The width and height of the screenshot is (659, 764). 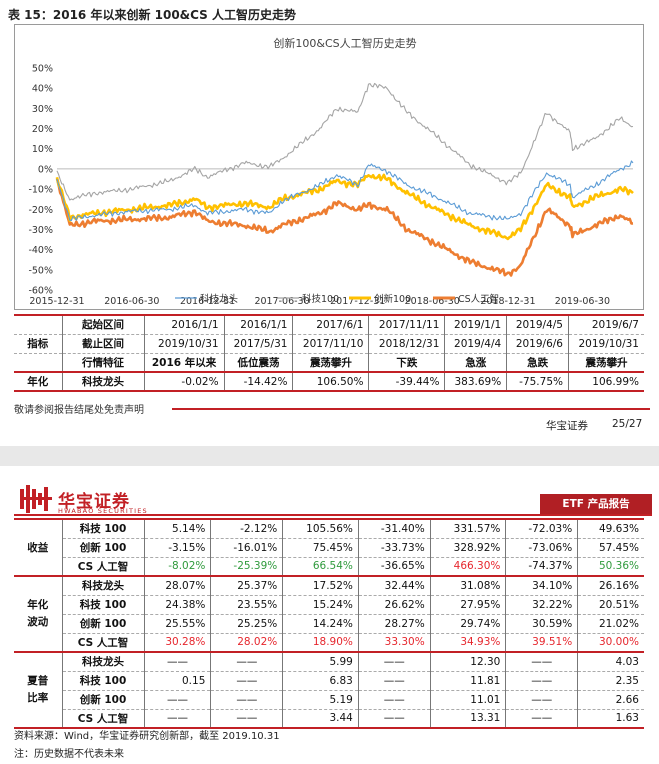 What do you see at coordinates (610, 681) in the screenshot?
I see `cell: 2.35` at bounding box center [610, 681].